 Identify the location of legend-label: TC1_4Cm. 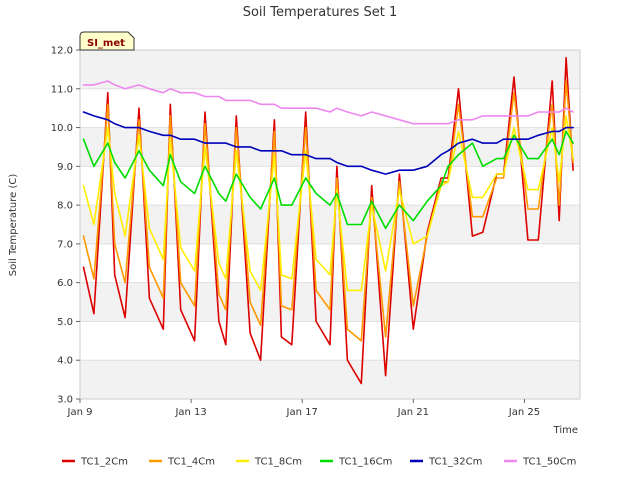
(191, 462).